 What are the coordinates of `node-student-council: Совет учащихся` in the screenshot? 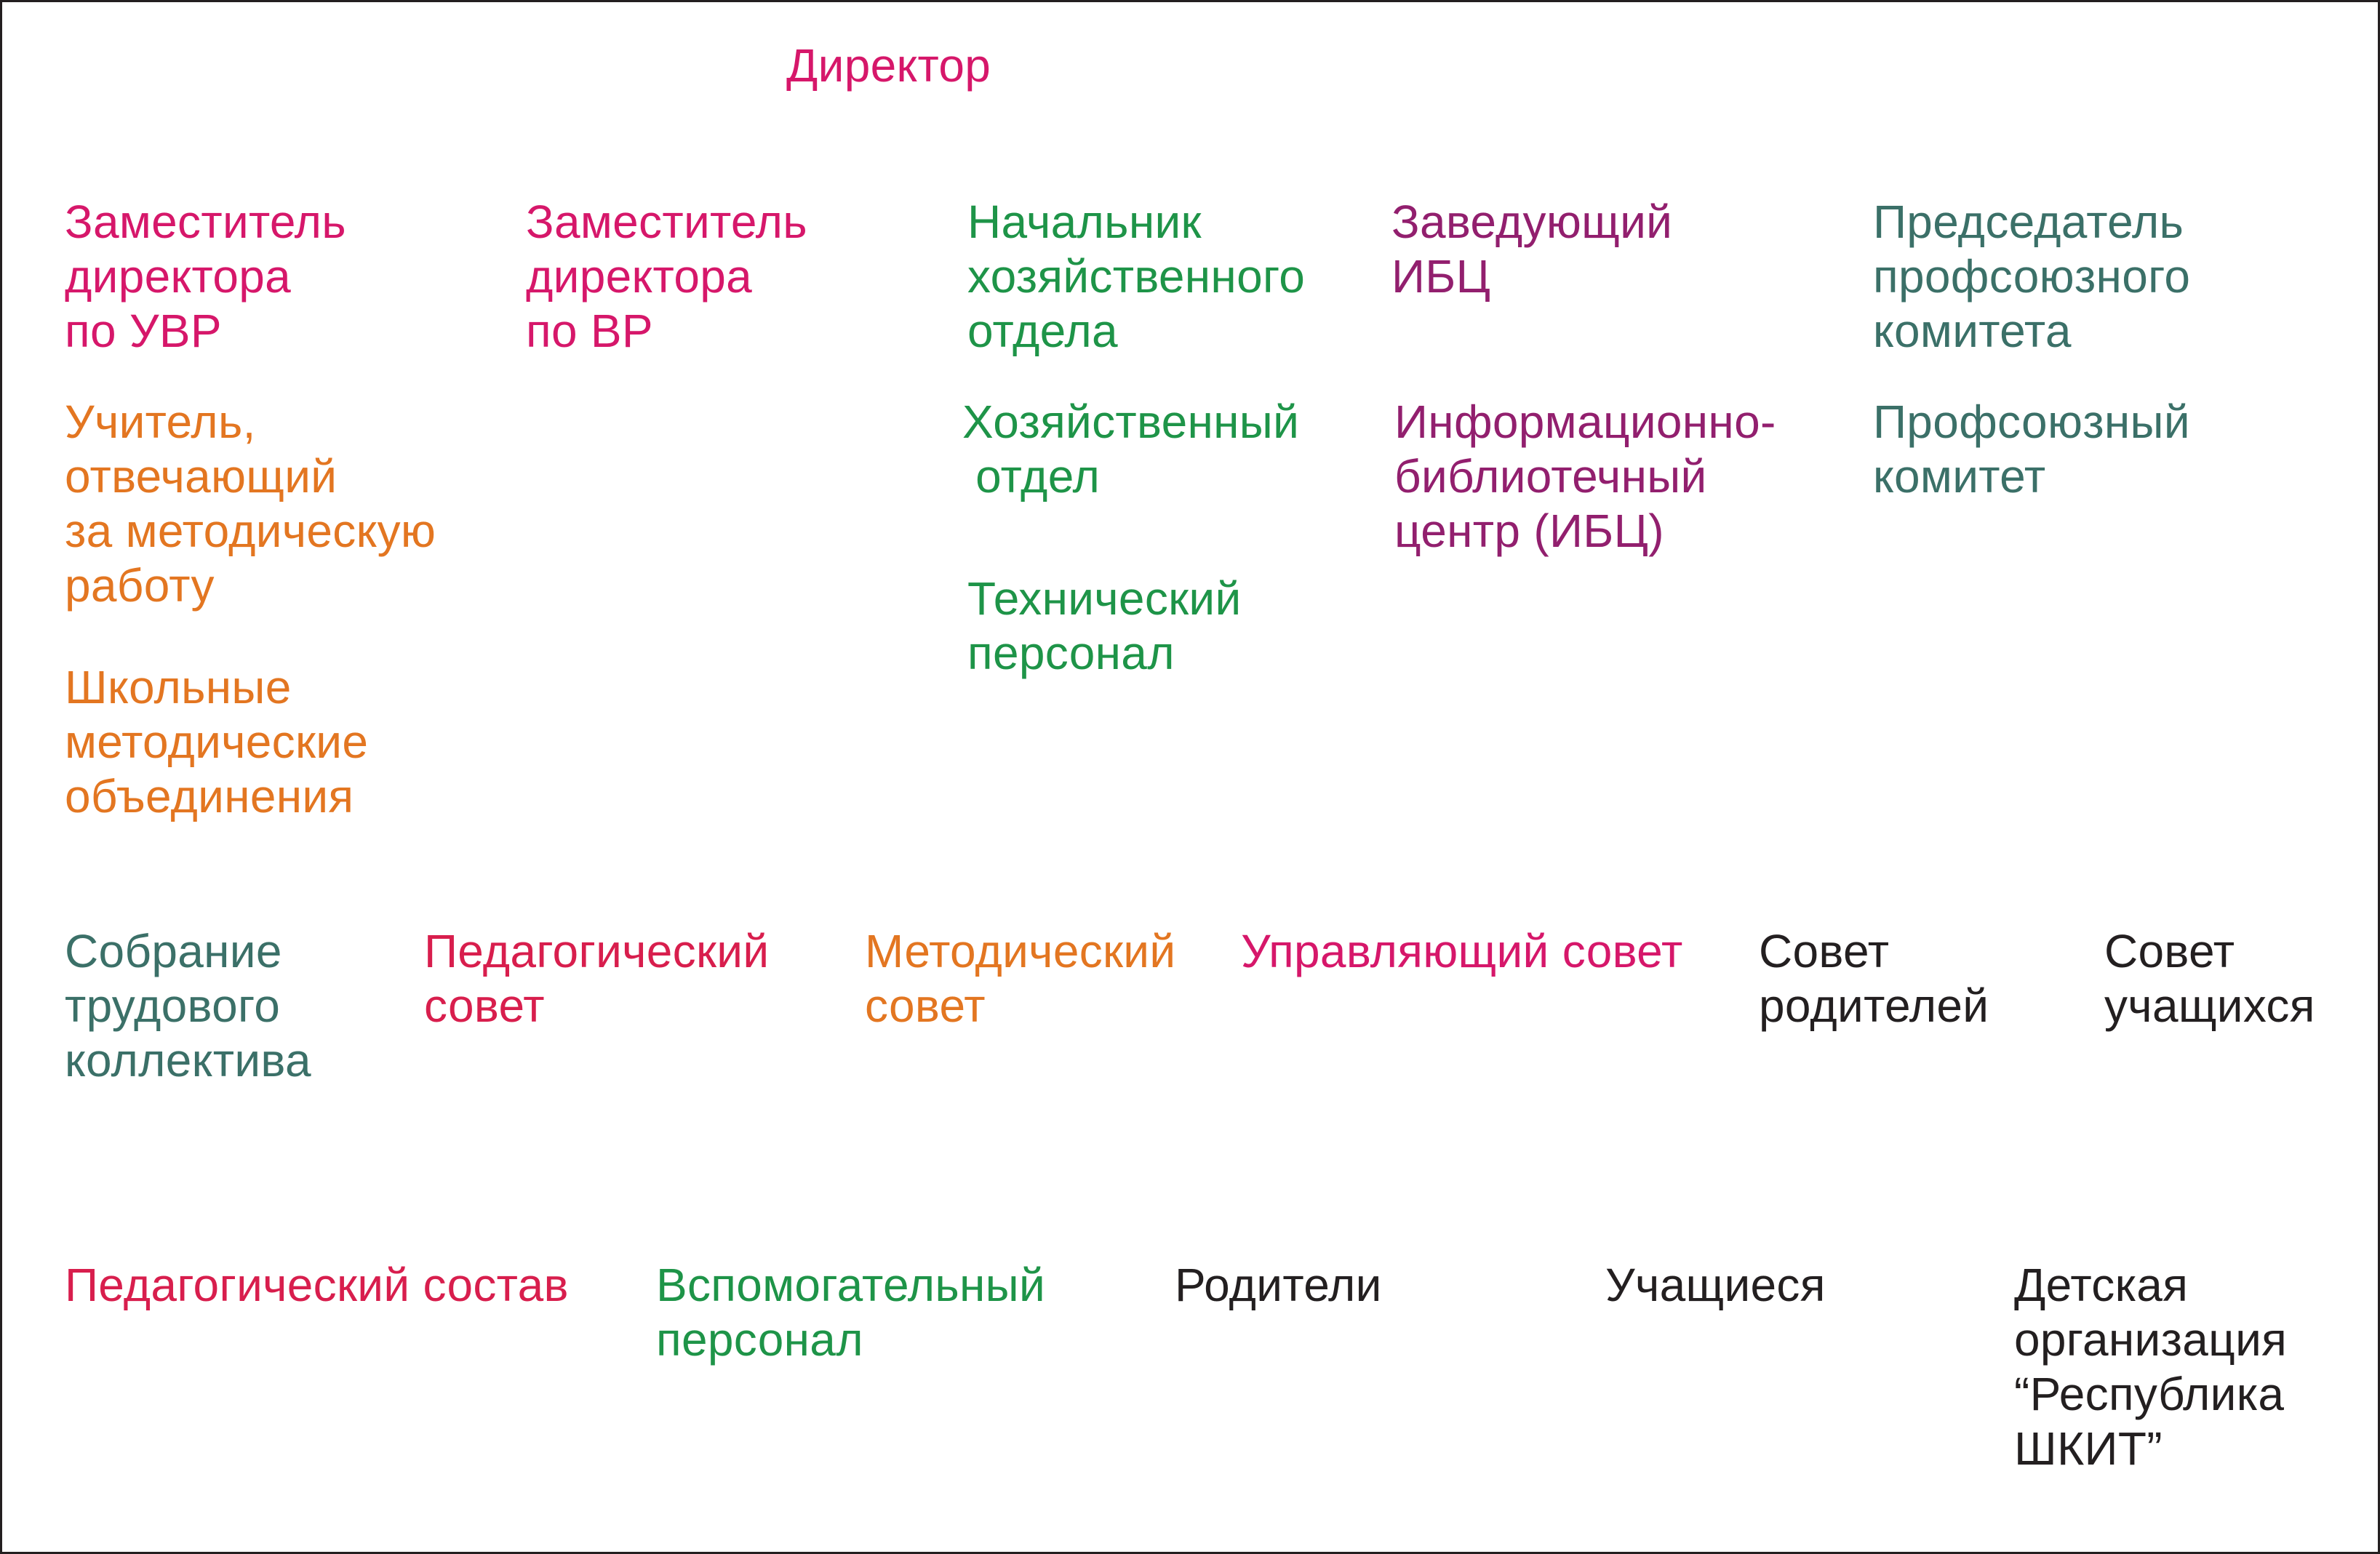 It's located at (2209, 979).